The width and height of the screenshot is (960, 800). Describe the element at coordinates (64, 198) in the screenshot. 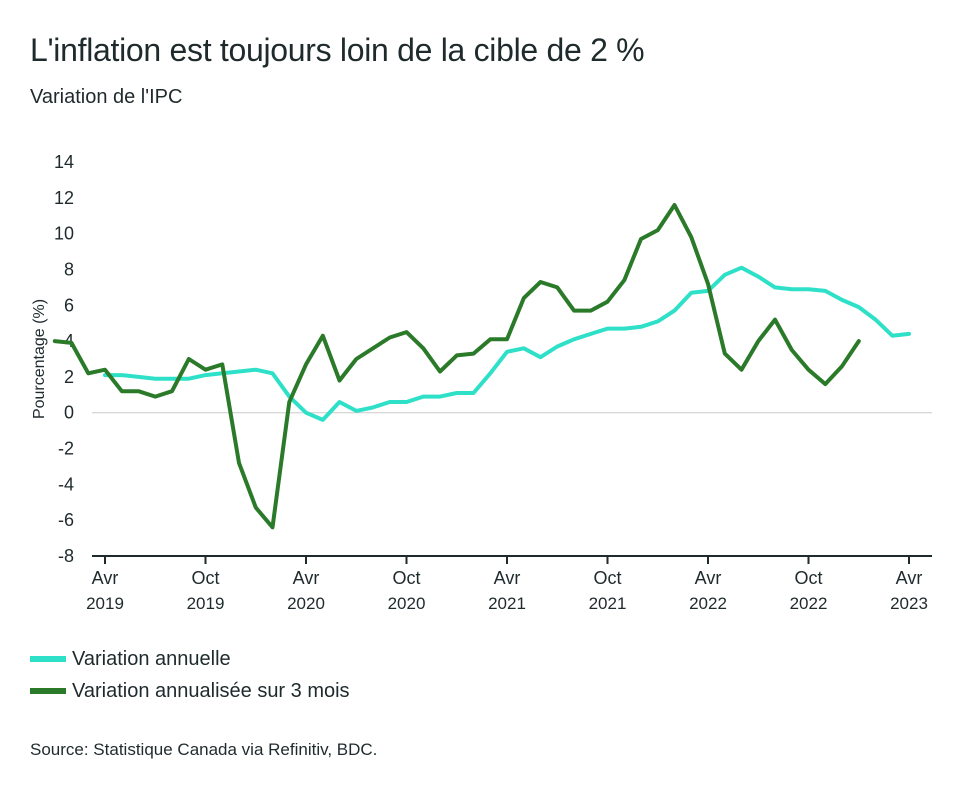

I see `y-tick-label: 12` at that location.